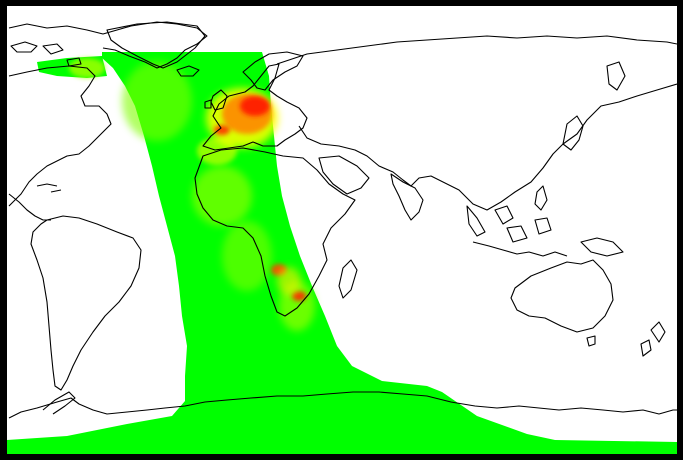 The image size is (683, 460). What do you see at coordinates (407, 197) in the screenshot?
I see `coast-india` at bounding box center [407, 197].